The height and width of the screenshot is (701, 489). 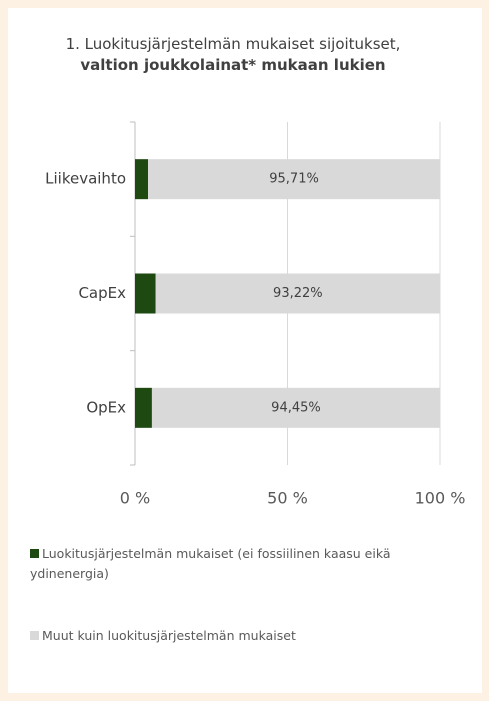 What do you see at coordinates (135, 498) in the screenshot?
I see `x-tick-label: 0 %` at bounding box center [135, 498].